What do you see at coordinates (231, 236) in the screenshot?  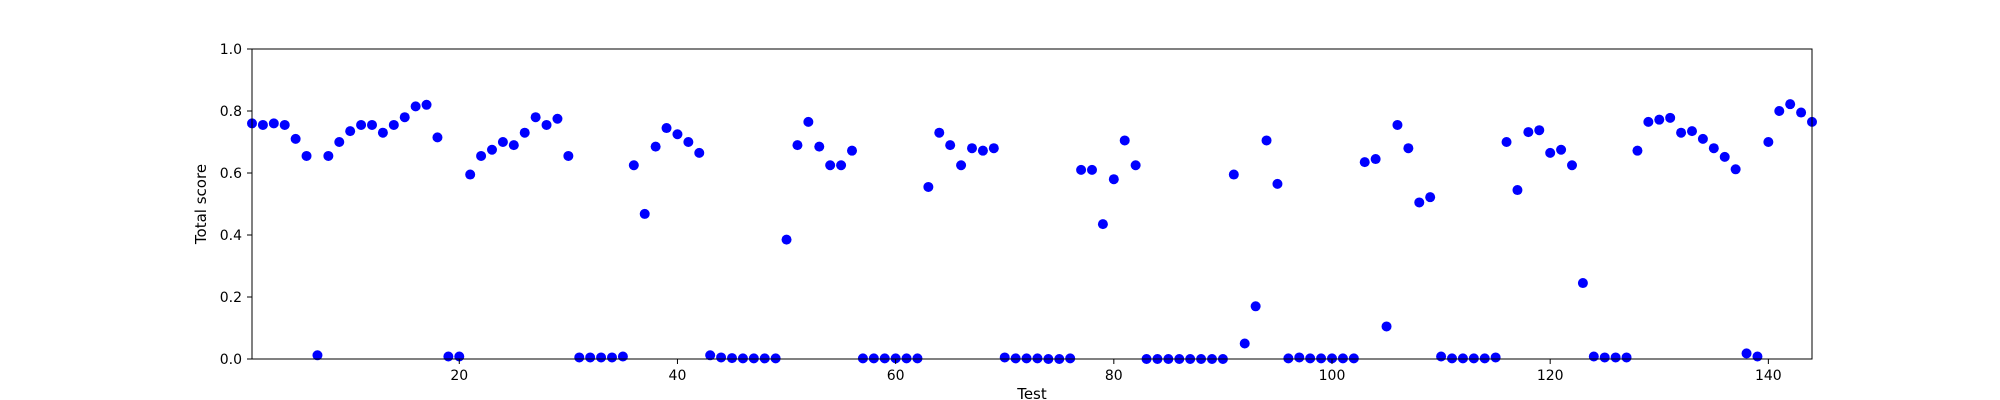 I see `y-tick-label: 0.4` at bounding box center [231, 236].